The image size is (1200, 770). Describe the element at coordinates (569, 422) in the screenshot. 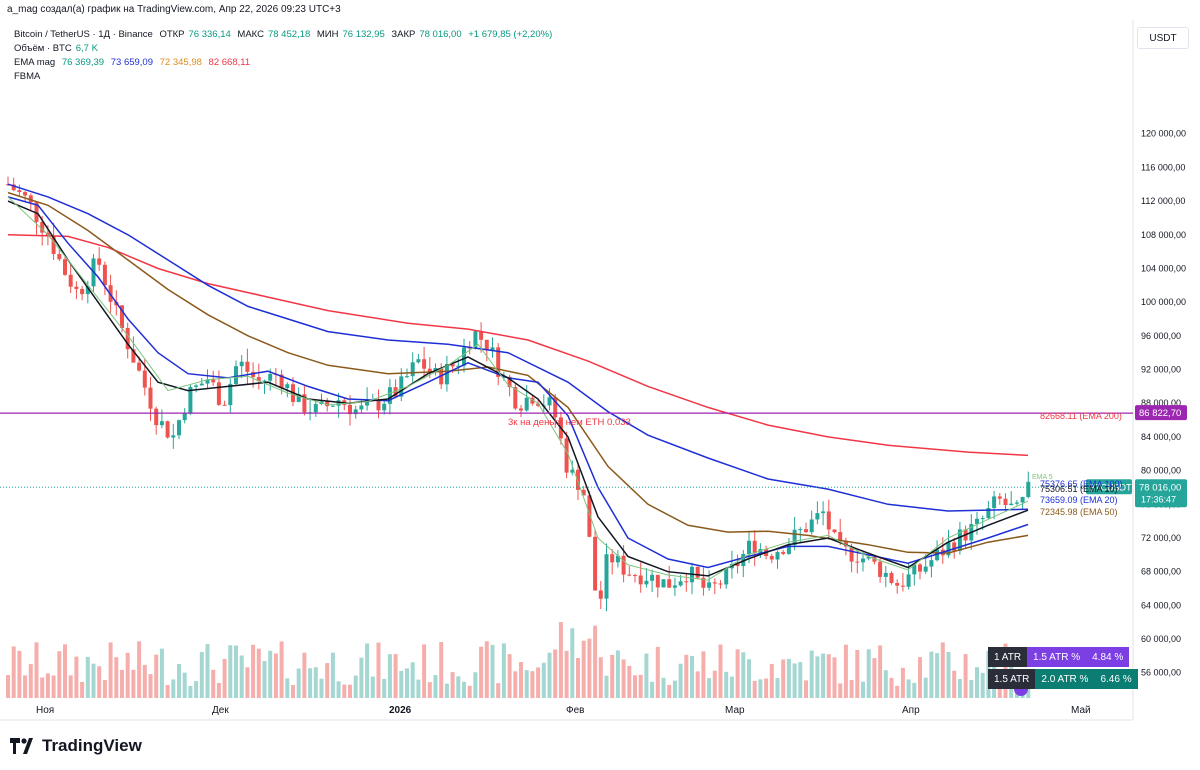

I see `price-annotation: 3к на деньги нем ETH 0.033` at that location.